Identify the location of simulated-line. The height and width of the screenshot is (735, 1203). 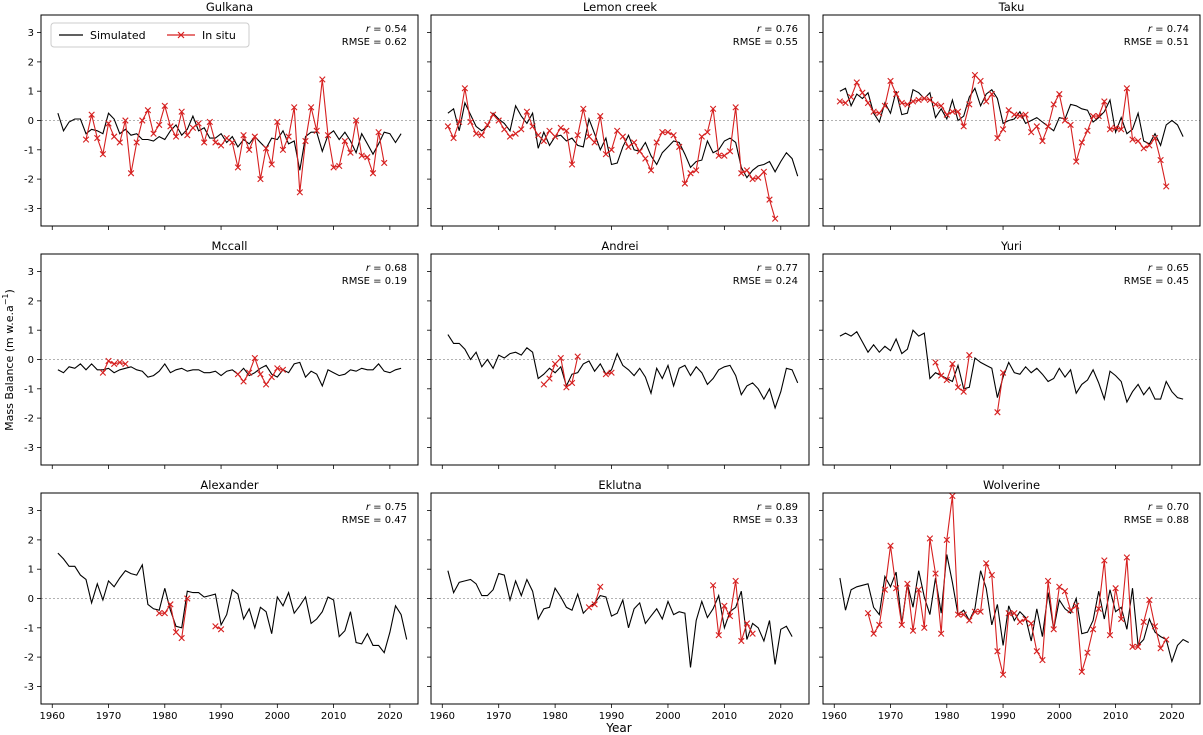
(229, 141).